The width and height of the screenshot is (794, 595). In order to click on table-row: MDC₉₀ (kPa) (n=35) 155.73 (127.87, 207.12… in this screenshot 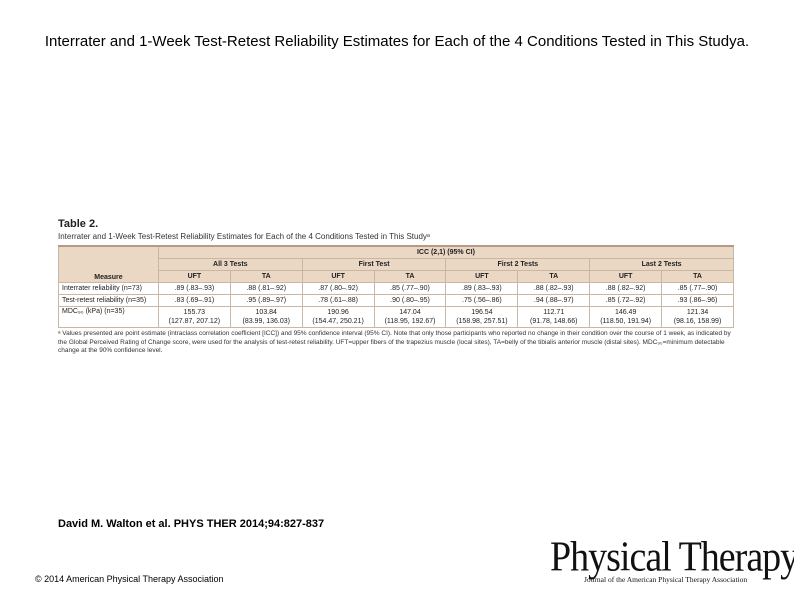, I will do `click(396, 317)`.